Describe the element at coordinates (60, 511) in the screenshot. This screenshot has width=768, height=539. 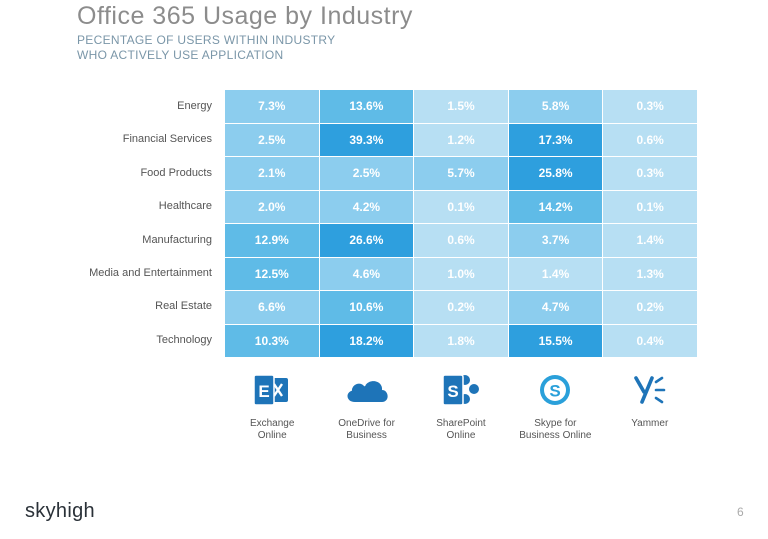
I see `skyhigh-logo: skyhigh` at that location.